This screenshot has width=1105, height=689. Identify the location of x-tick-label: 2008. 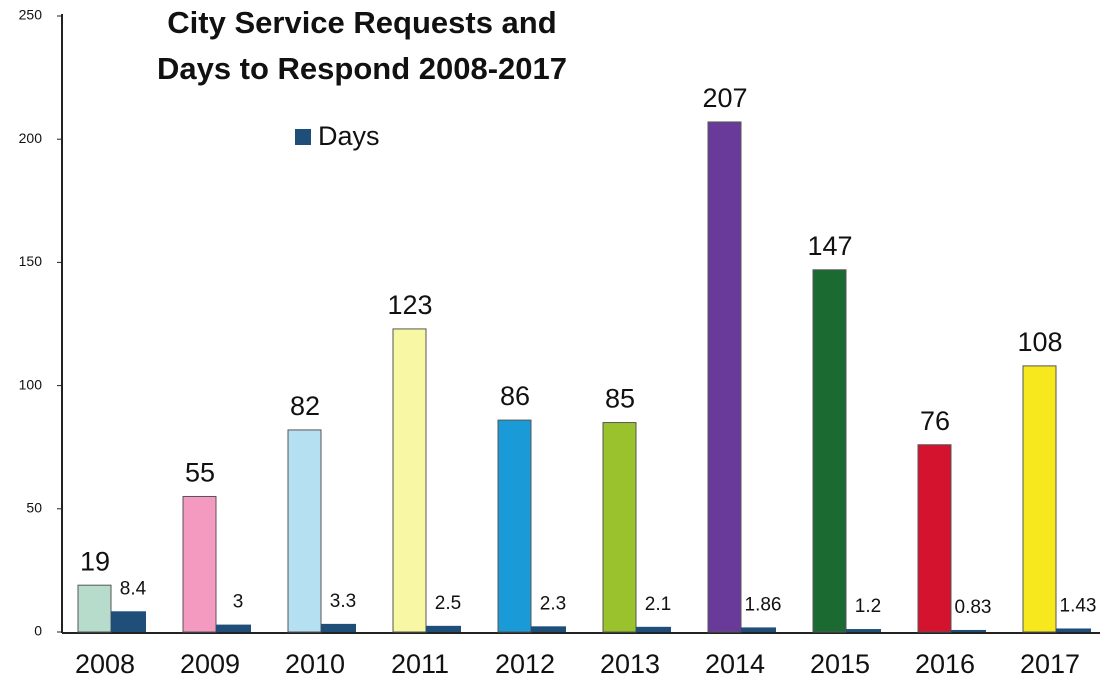
(105, 664).